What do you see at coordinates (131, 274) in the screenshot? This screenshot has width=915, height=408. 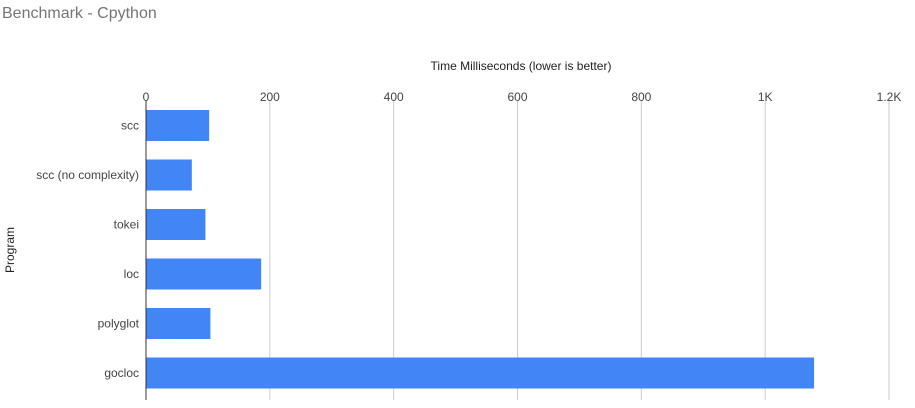 I see `category-label: loc` at bounding box center [131, 274].